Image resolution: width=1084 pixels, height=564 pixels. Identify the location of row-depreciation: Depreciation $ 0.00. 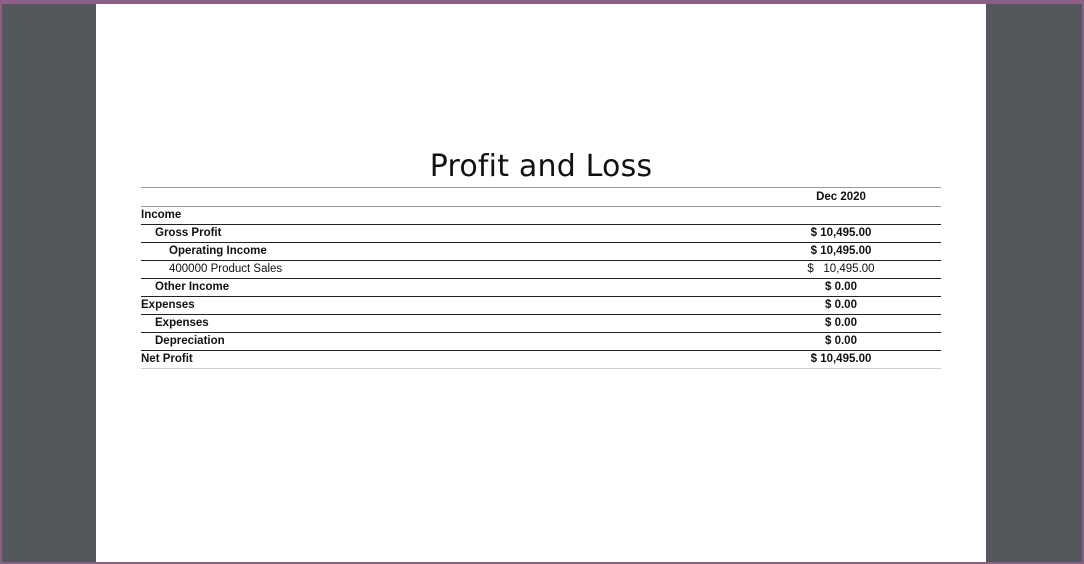
(541, 341).